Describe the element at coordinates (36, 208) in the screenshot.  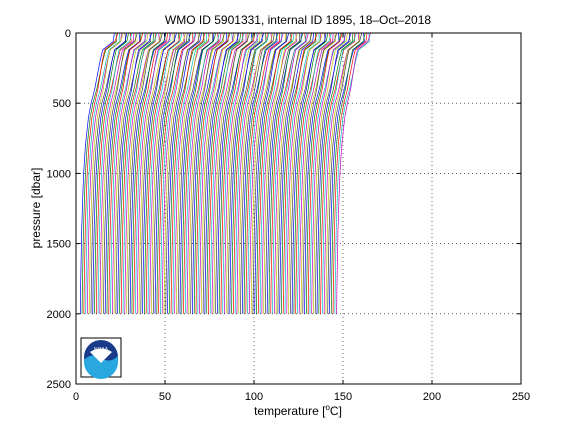
I see `y-axis-label: pressure [dbar]` at that location.